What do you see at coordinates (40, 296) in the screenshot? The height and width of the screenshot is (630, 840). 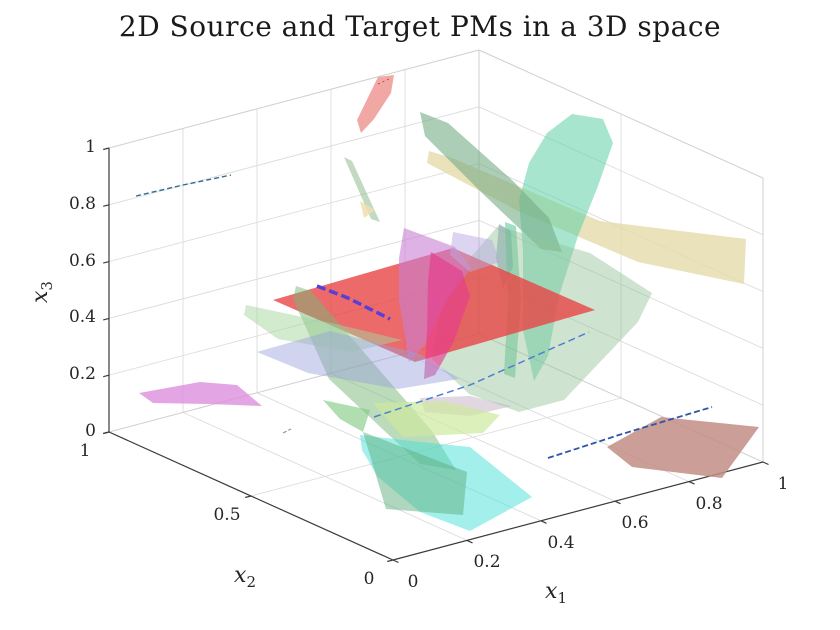 I see `x3-axis-letter: x` at bounding box center [40, 296].